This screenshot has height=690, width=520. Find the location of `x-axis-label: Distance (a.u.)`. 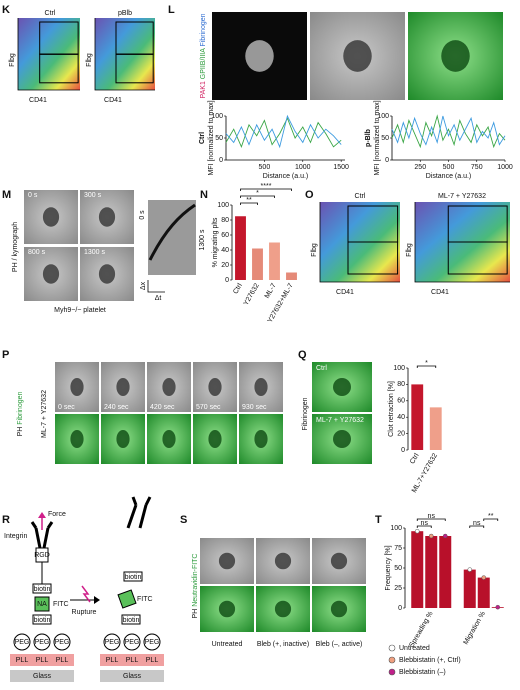

x-axis-label: Distance (a.u.) is located at coordinates (449, 176).